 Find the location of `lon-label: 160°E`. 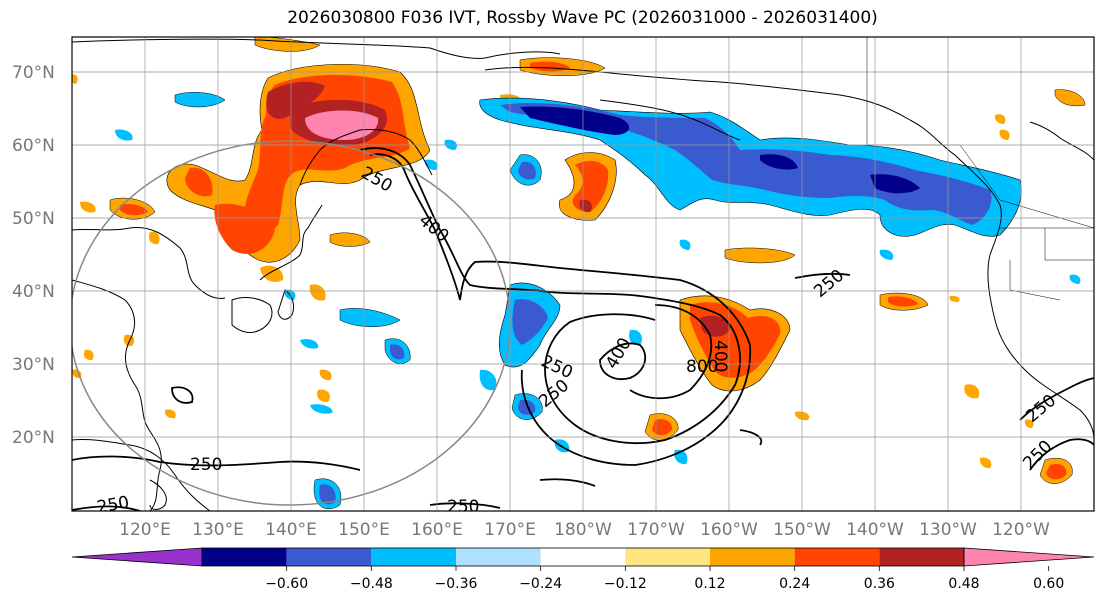

lon-label: 160°E is located at coordinates (437, 530).